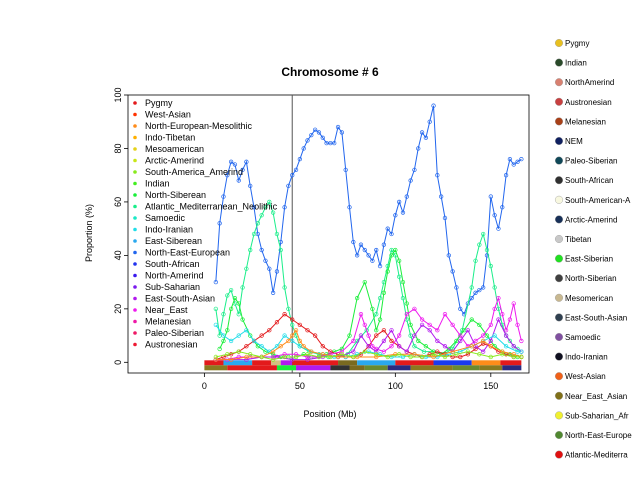  What do you see at coordinates (363, 365) in the screenshot?
I see `ancestry-tracks` at bounding box center [363, 365].